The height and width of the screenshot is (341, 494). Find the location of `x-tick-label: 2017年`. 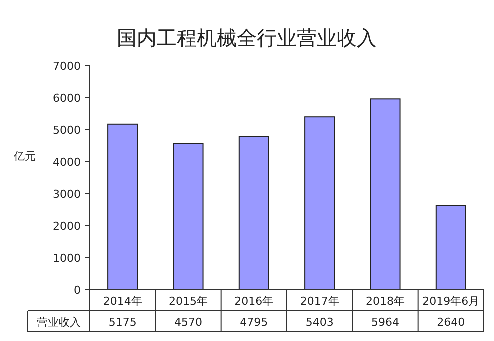

x-tick-label: 2017年 is located at coordinates (320, 301).